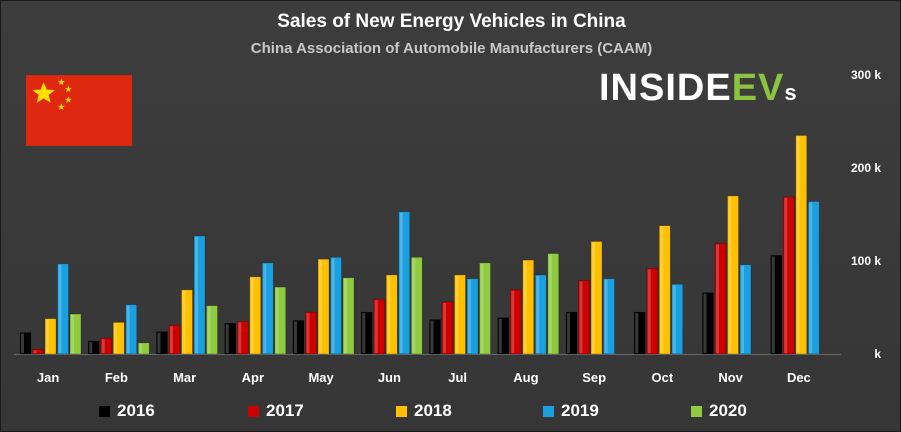 This screenshot has height=432, width=901. I want to click on bar-2016-feb, so click(93, 347).